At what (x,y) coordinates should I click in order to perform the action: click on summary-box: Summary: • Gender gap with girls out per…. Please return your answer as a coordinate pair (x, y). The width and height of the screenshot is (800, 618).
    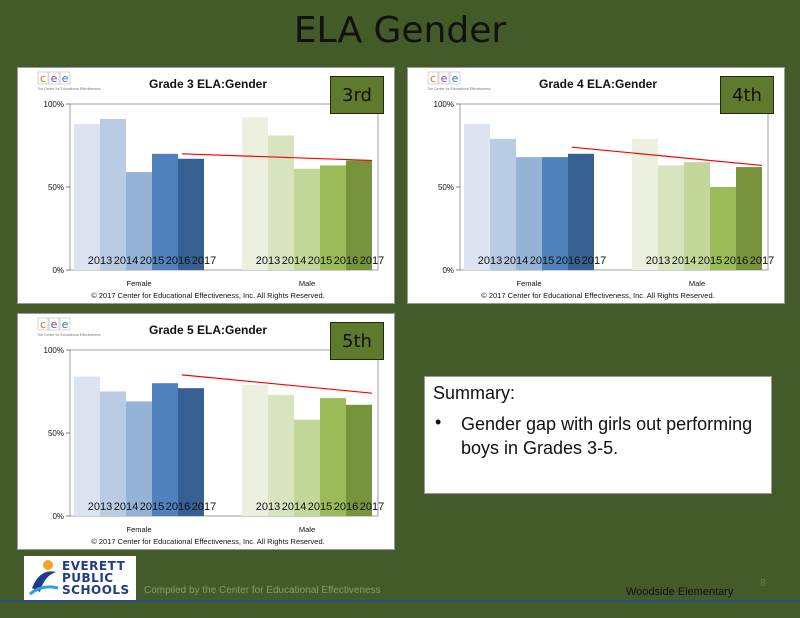
    Looking at the image, I should click on (598, 435).